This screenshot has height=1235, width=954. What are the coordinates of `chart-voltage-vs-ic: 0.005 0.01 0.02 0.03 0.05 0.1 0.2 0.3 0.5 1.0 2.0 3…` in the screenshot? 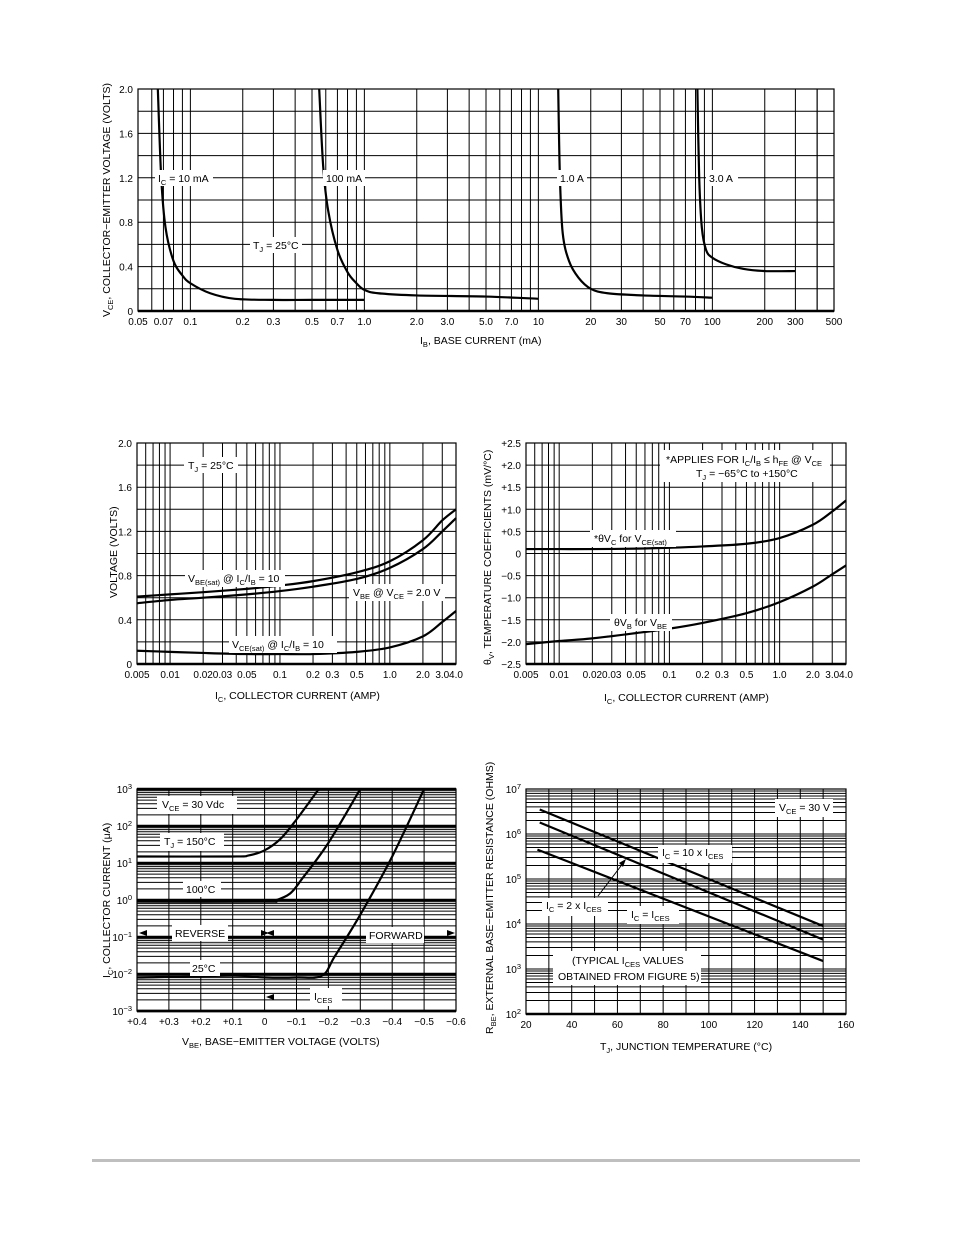 It's located at (285, 571).